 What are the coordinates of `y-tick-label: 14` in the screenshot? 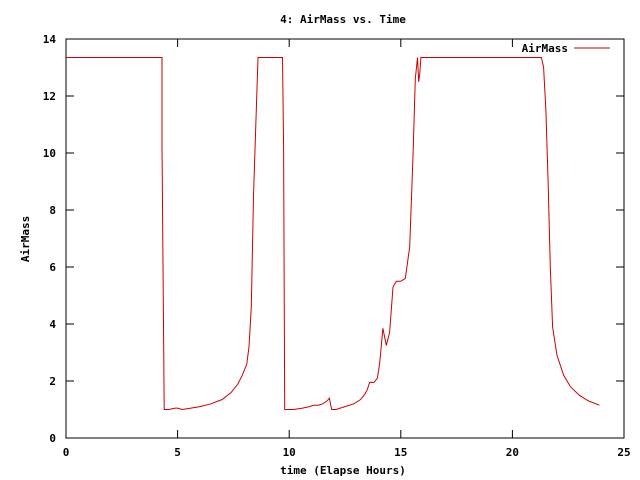 It's located at (50, 39).